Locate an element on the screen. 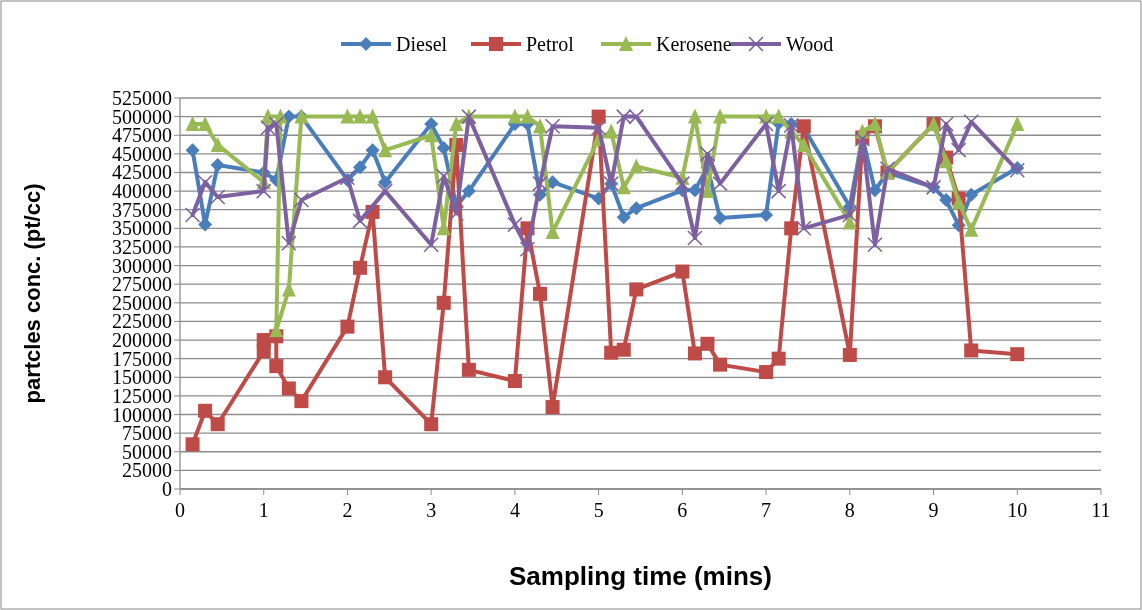 This screenshot has width=1142, height=610. x-tick-label: 4 is located at coordinates (514, 510).